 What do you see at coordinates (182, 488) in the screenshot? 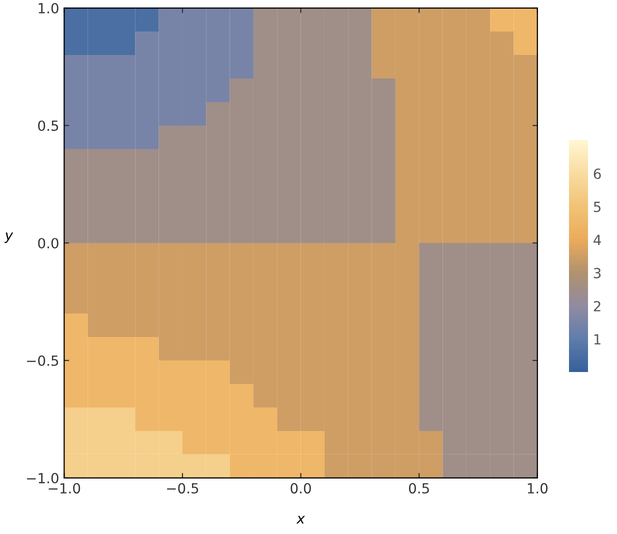
I see `x-tick-label: −0.5` at bounding box center [182, 488].